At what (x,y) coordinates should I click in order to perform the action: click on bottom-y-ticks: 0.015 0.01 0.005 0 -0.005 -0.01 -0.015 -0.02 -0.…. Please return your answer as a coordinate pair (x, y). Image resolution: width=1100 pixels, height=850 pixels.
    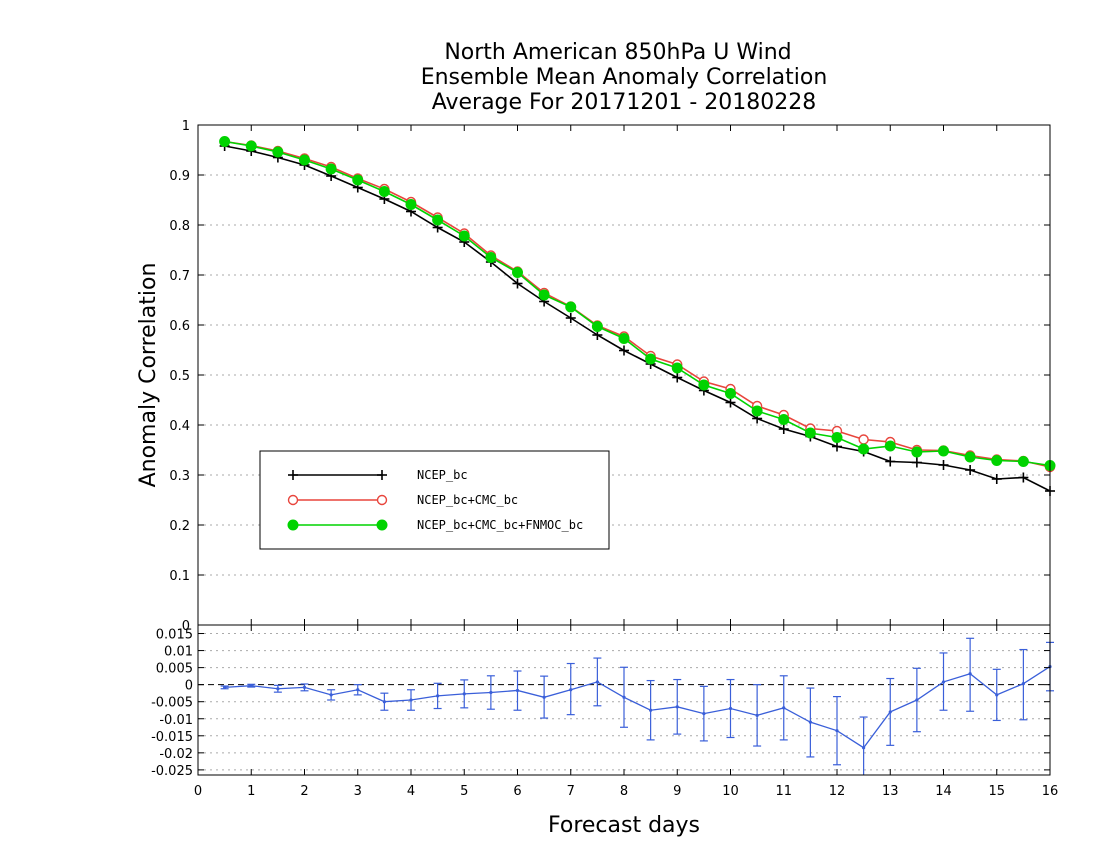
    Looking at the image, I should click on (600, 703).